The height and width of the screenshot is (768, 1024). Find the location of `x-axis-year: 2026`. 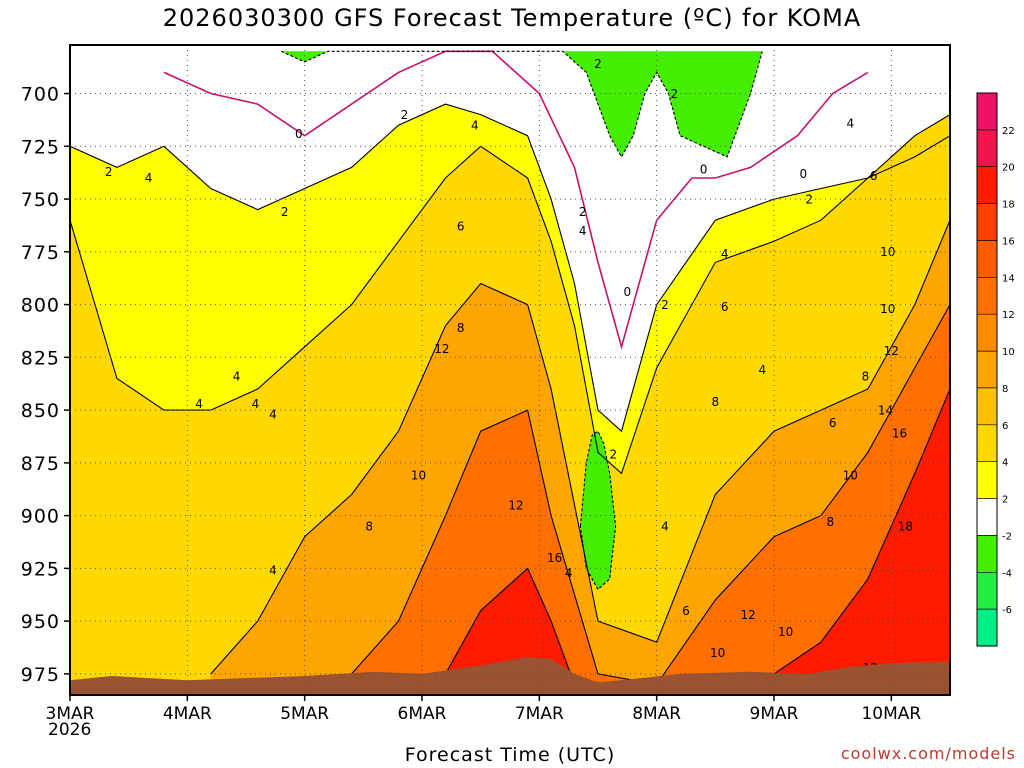

x-axis-year: 2026 is located at coordinates (70, 730).